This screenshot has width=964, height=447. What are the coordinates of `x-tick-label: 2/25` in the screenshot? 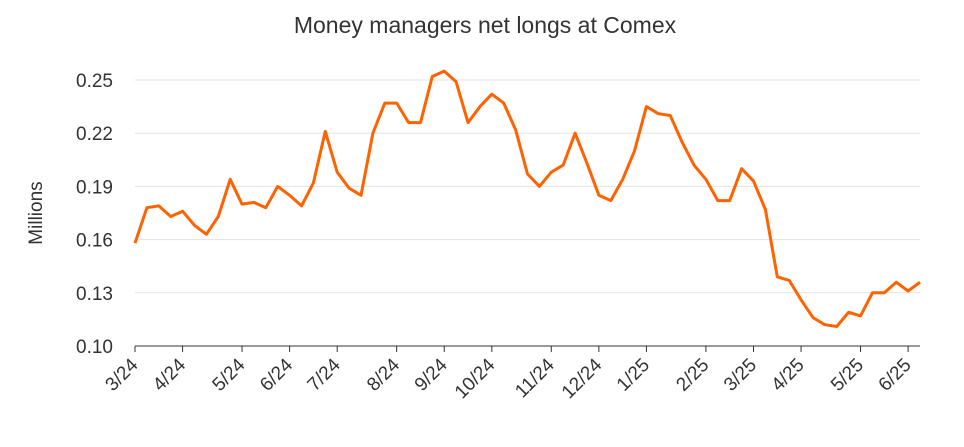 It's located at (692, 375).